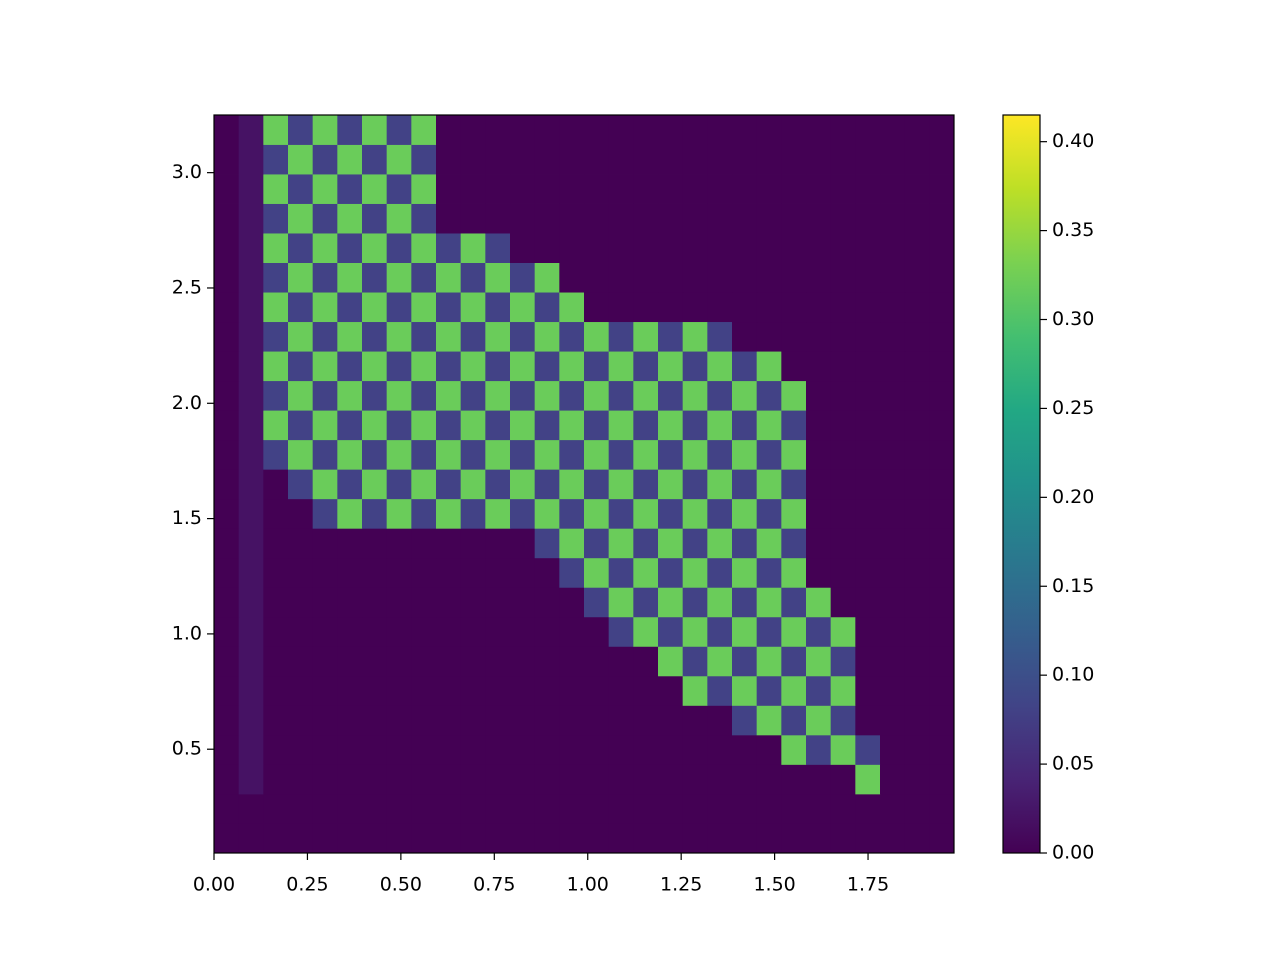 The height and width of the screenshot is (960, 1280). Describe the element at coordinates (307, 885) in the screenshot. I see `x-tick-label: 0.25` at that location.